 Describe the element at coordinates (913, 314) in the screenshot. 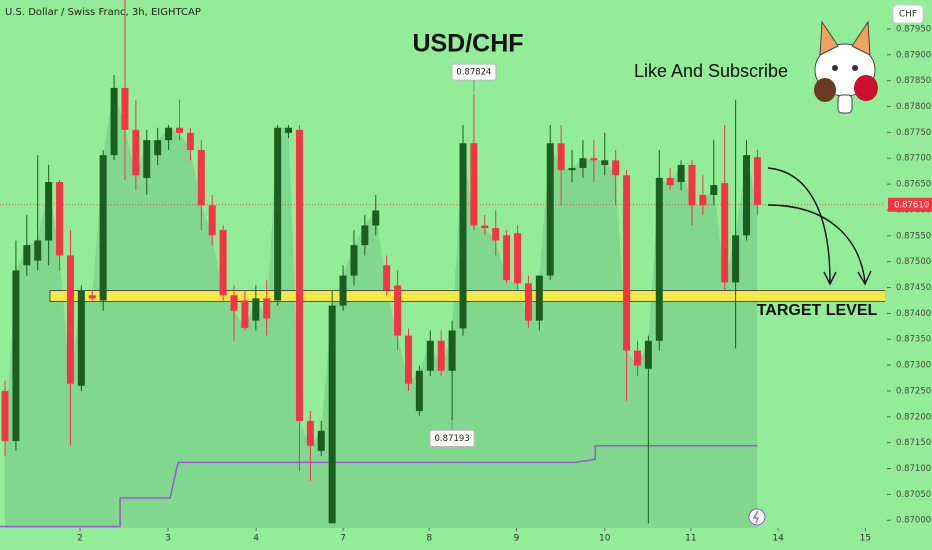

I see `y-tick-label: 0.87400` at that location.